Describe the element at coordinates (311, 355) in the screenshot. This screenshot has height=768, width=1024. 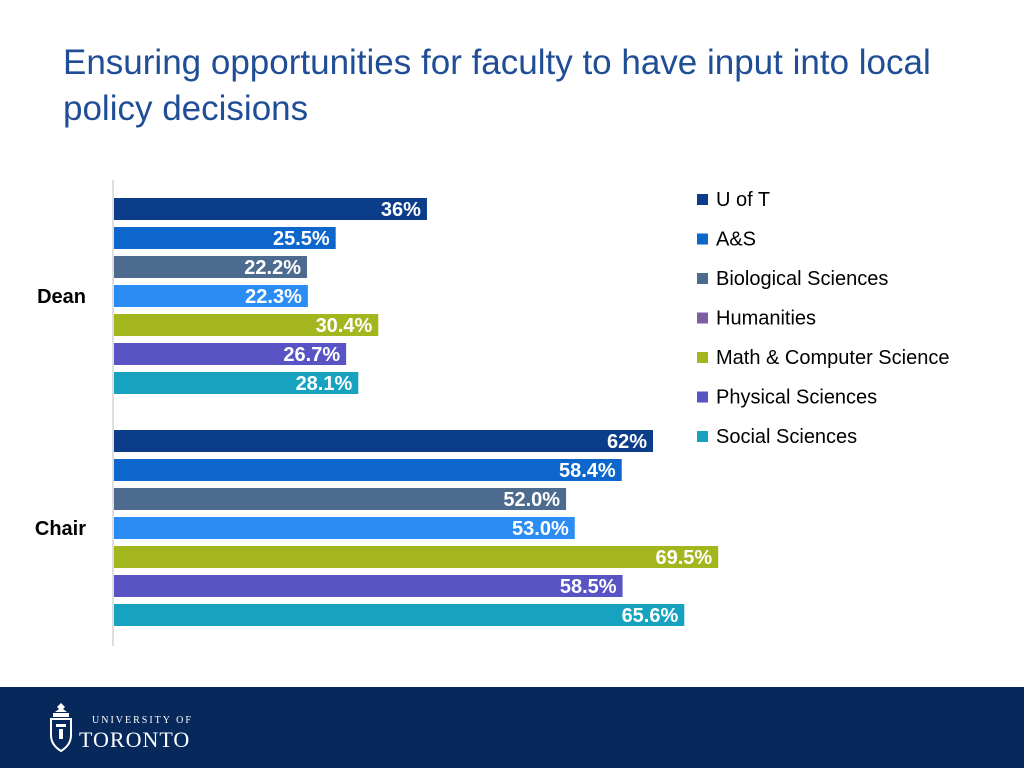
I see `bar-value-label: 26.7%` at that location.